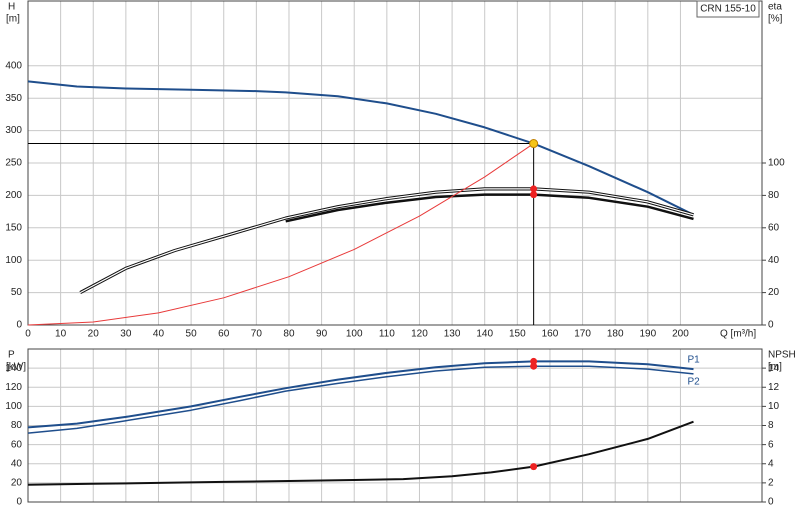  Describe the element at coordinates (13, 98) in the screenshot. I see `y-tick-label: 350` at that location.